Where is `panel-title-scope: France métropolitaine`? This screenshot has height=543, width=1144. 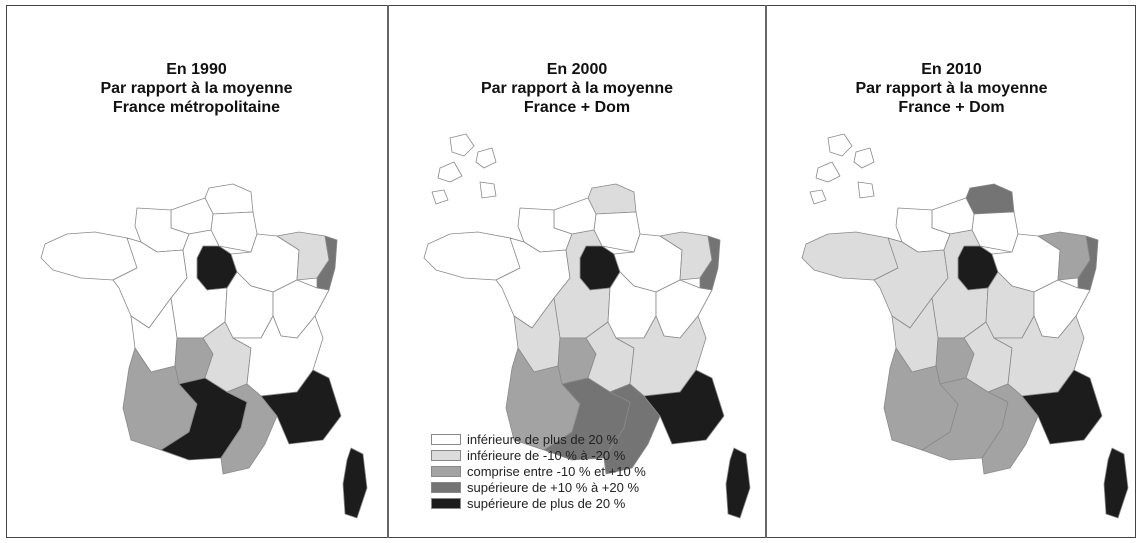 panel-title-scope: France métropolitaine is located at coordinates (196, 107).